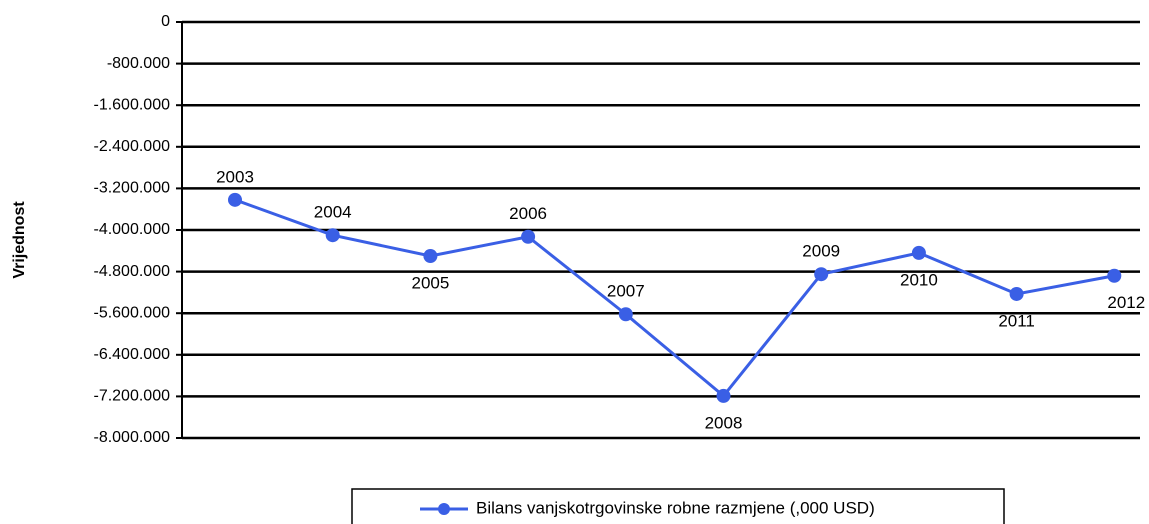 This screenshot has width=1149, height=524. I want to click on y-axis-title: Vrijednost, so click(19, 240).